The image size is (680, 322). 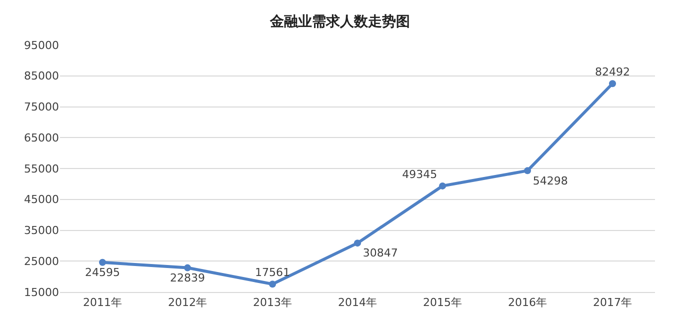 What do you see at coordinates (187, 303) in the screenshot?
I see `x-tick-label: 2012年` at bounding box center [187, 303].